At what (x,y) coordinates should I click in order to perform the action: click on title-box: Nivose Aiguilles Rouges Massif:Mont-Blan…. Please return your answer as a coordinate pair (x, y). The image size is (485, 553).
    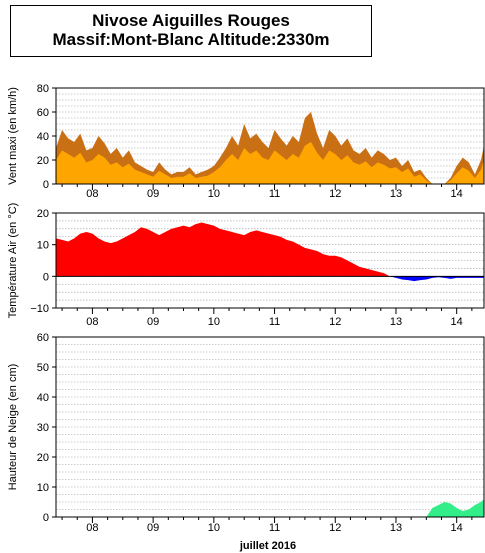
    Looking at the image, I should click on (191, 31).